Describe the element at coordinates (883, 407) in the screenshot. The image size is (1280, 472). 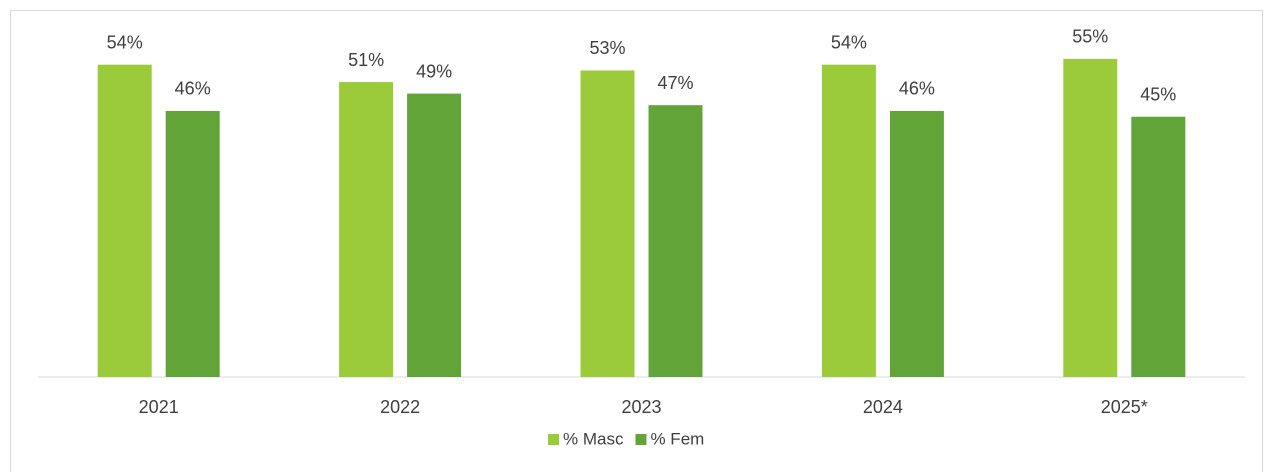
I see `x-tick-label: 2024` at that location.